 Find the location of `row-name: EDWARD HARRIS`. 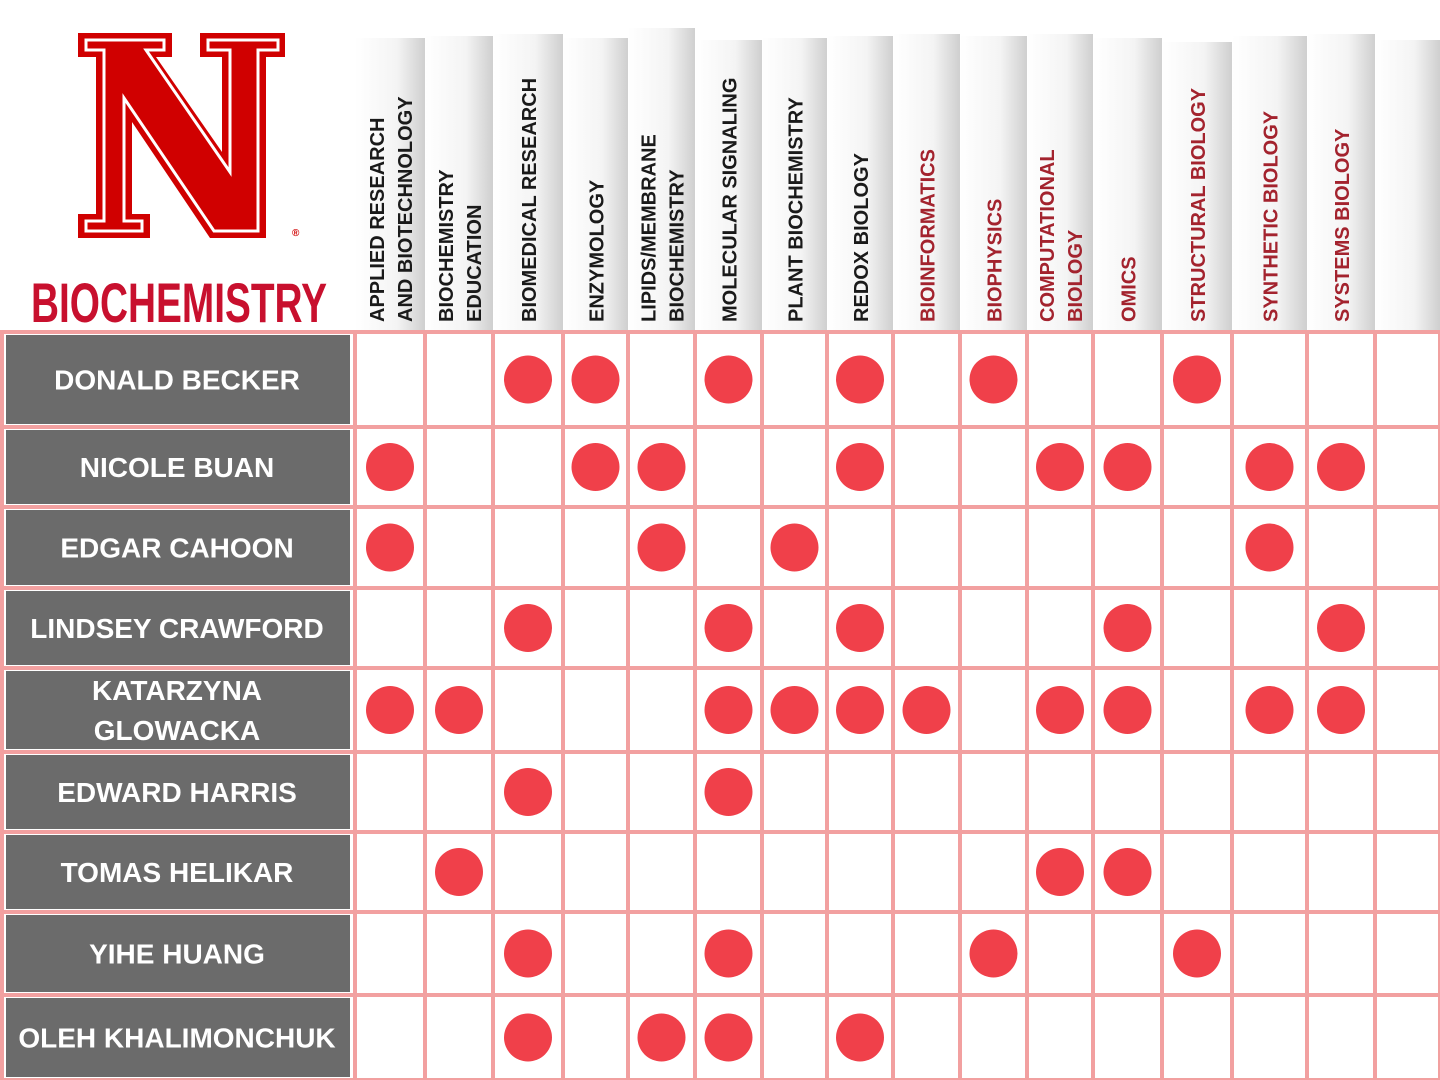

row-name: EDWARD HARRIS is located at coordinates (177, 792).